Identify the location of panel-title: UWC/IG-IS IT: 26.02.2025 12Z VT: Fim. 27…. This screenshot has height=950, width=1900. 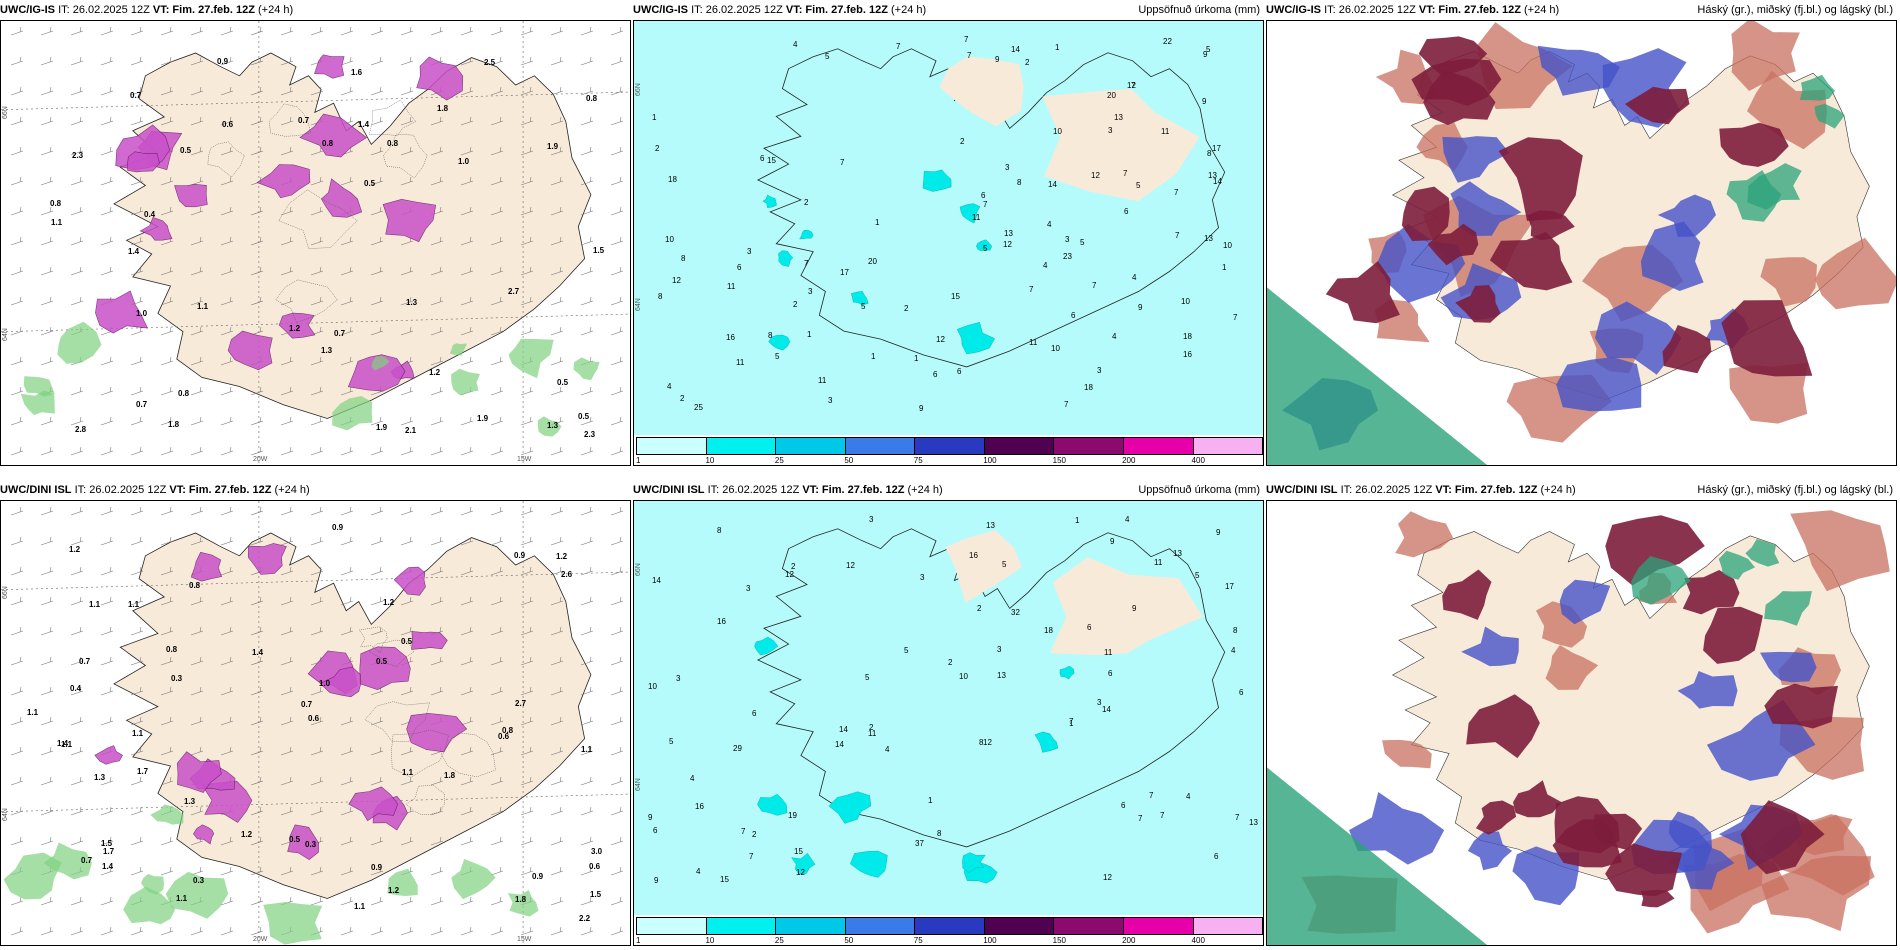
(315, 10).